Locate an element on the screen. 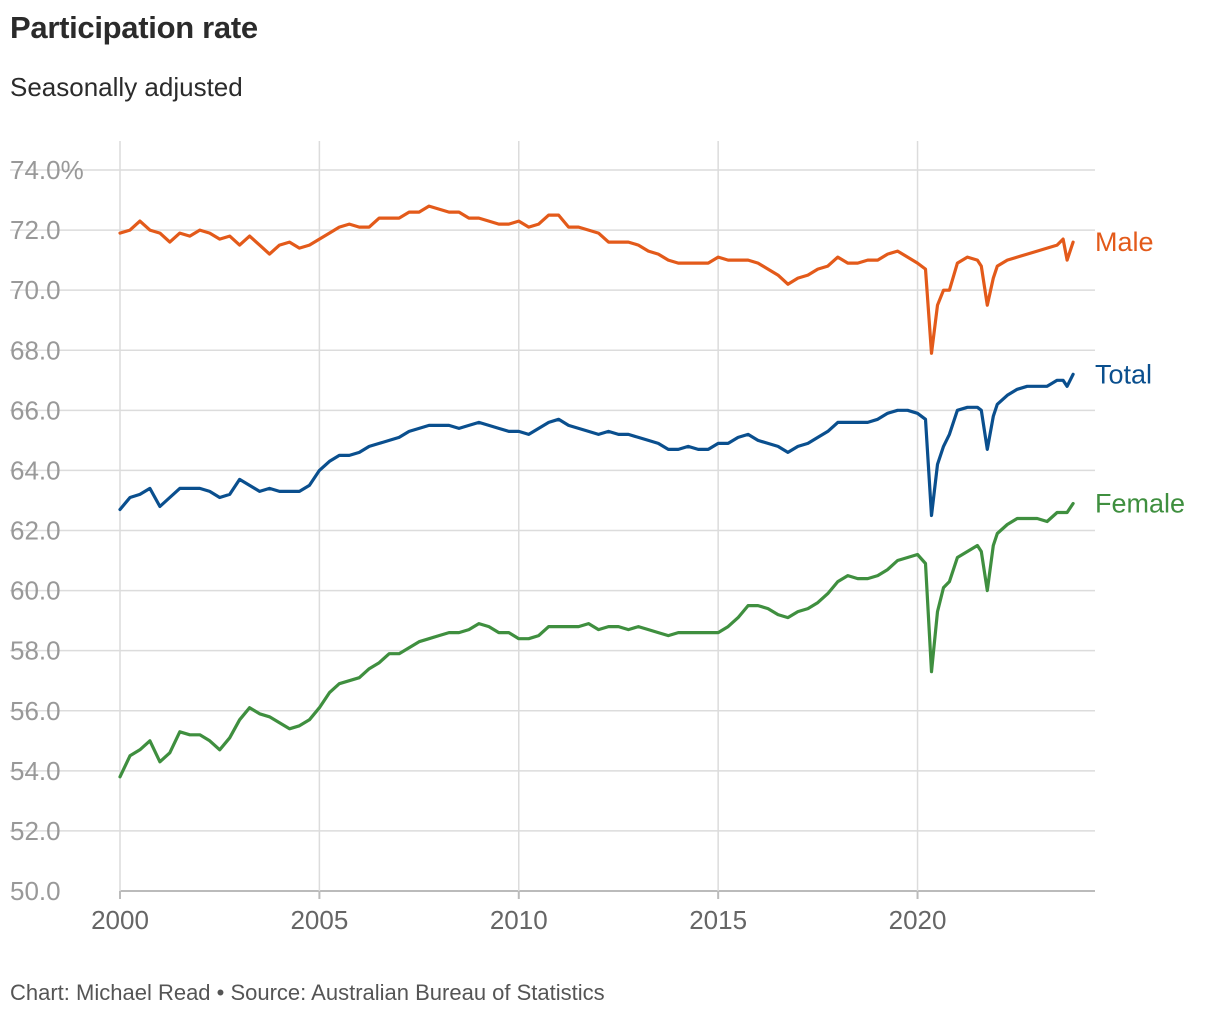 The height and width of the screenshot is (1020, 1220). y-tick-label: 60.0 is located at coordinates (35, 591).